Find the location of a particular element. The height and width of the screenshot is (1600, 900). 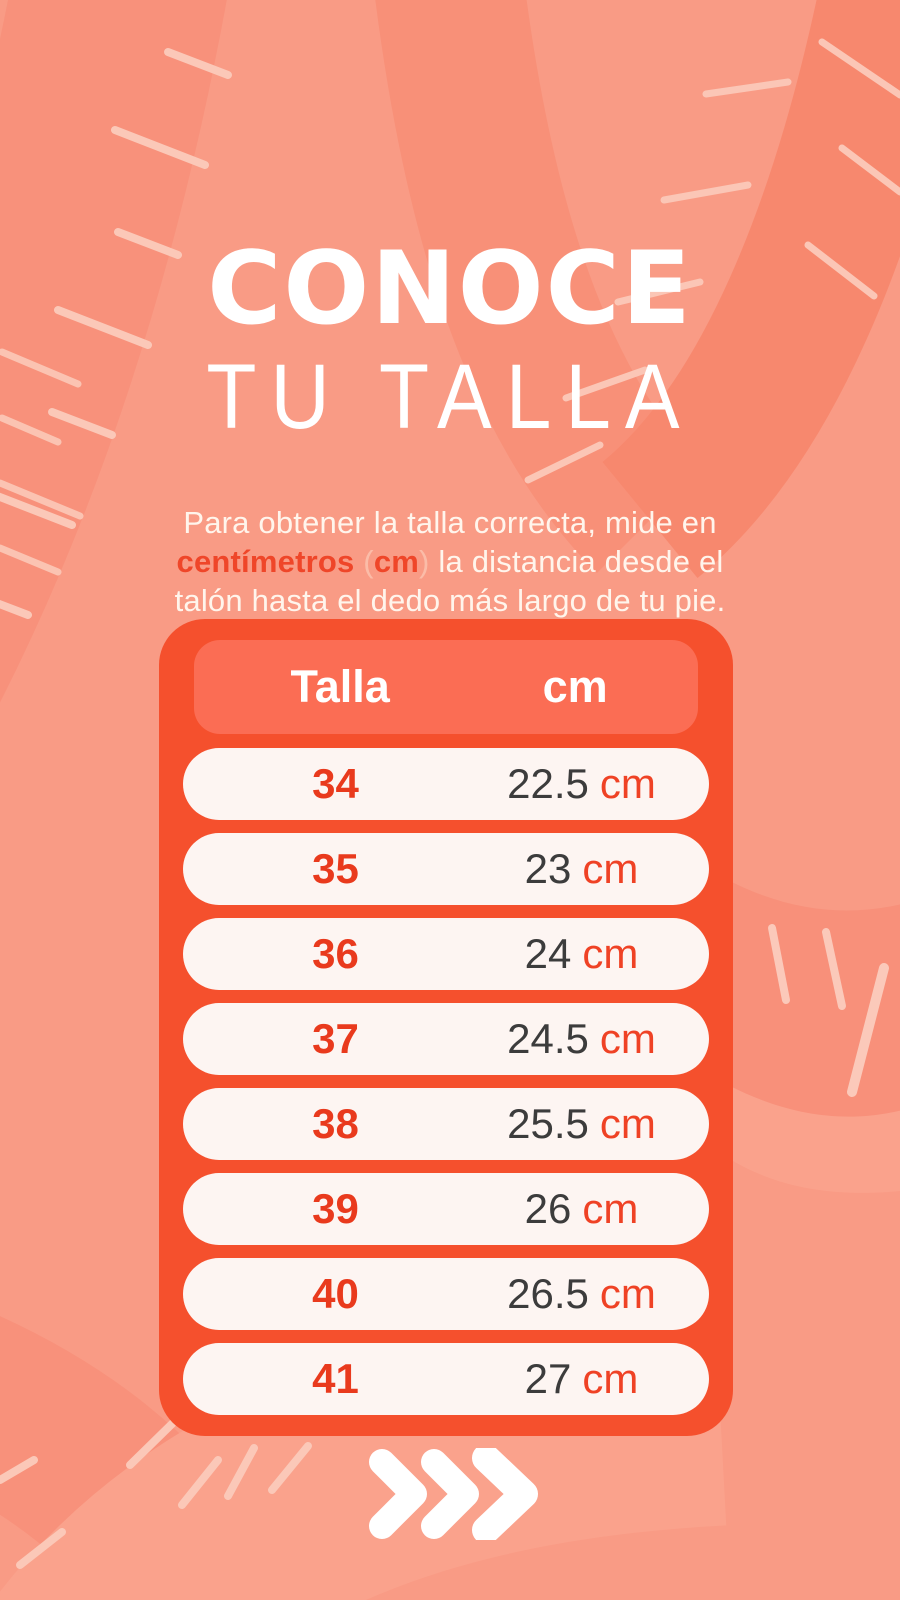

tape-ticks-left-edge is located at coordinates (42, 462).